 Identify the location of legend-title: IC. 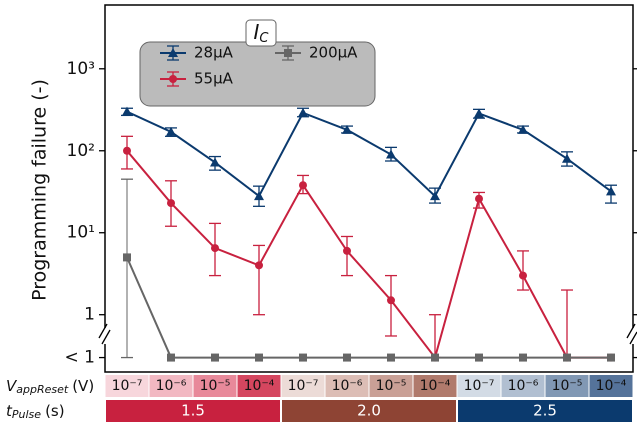
(262, 33).